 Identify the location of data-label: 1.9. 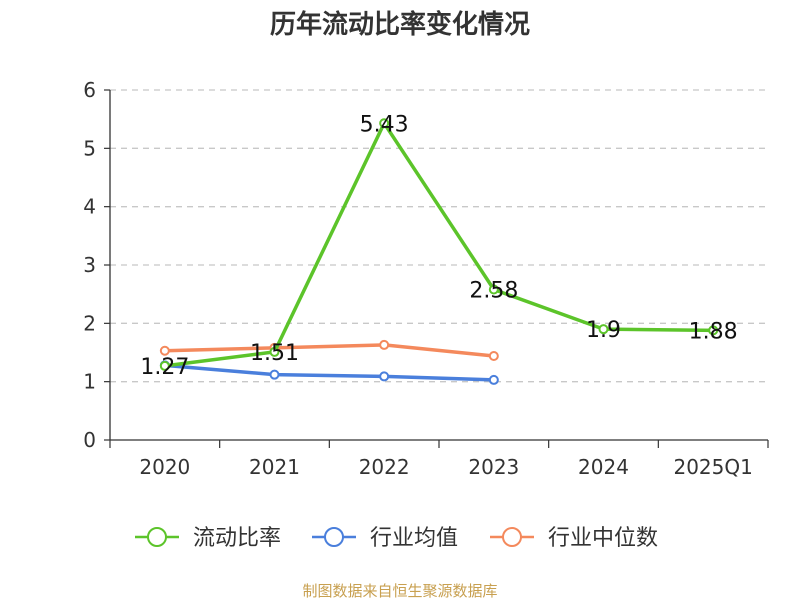
(603, 330).